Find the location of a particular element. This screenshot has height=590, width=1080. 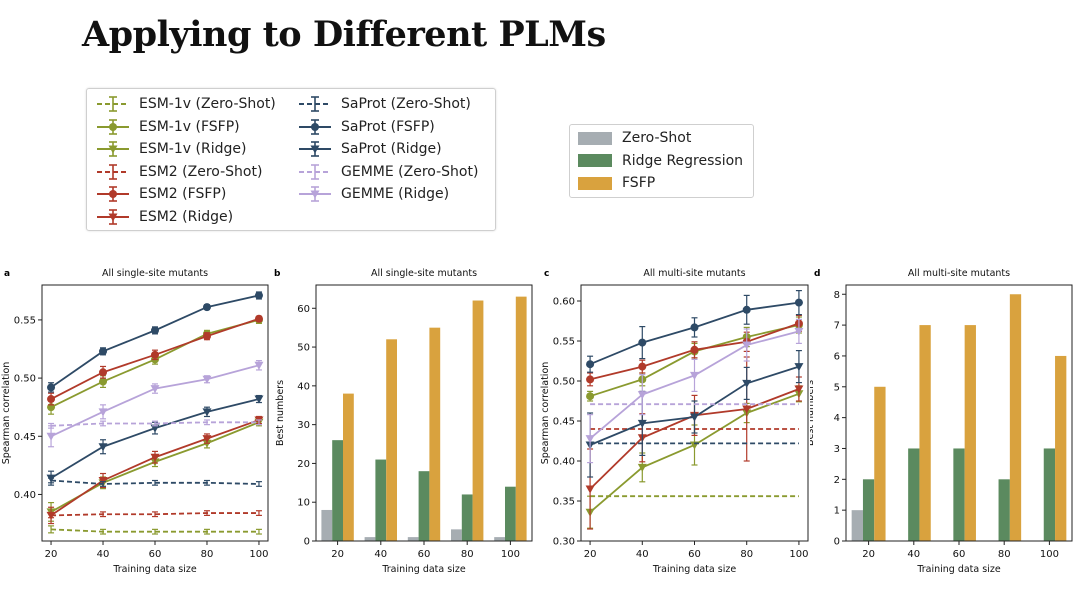

series-line is located at coordinates (155, 514).